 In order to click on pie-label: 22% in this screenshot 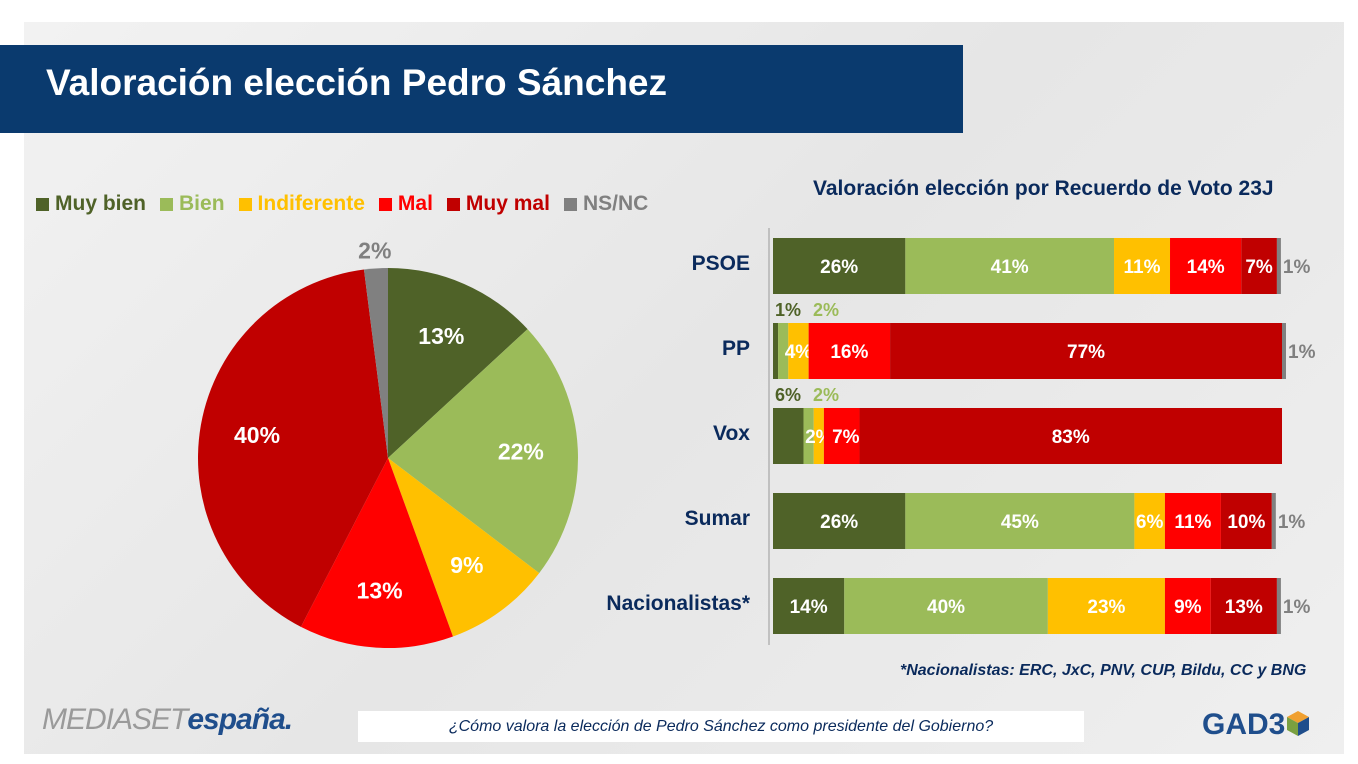, I will do `click(521, 452)`.